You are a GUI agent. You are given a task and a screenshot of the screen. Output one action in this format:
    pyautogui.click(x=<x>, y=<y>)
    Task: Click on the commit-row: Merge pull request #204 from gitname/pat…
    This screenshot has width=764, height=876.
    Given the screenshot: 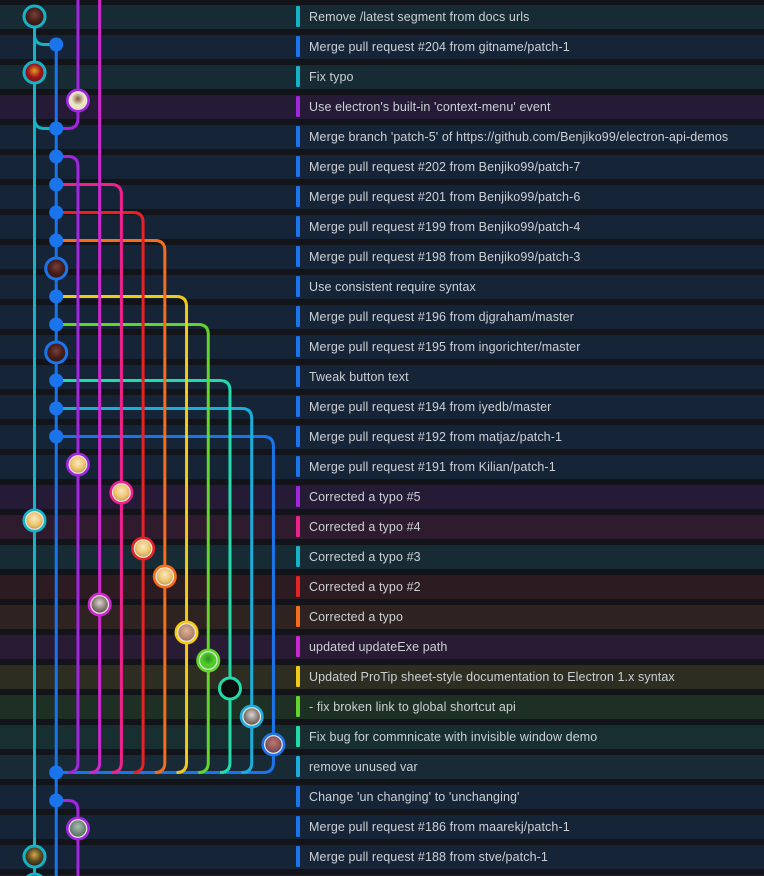 What is the action you would take?
    pyautogui.click(x=382, y=48)
    